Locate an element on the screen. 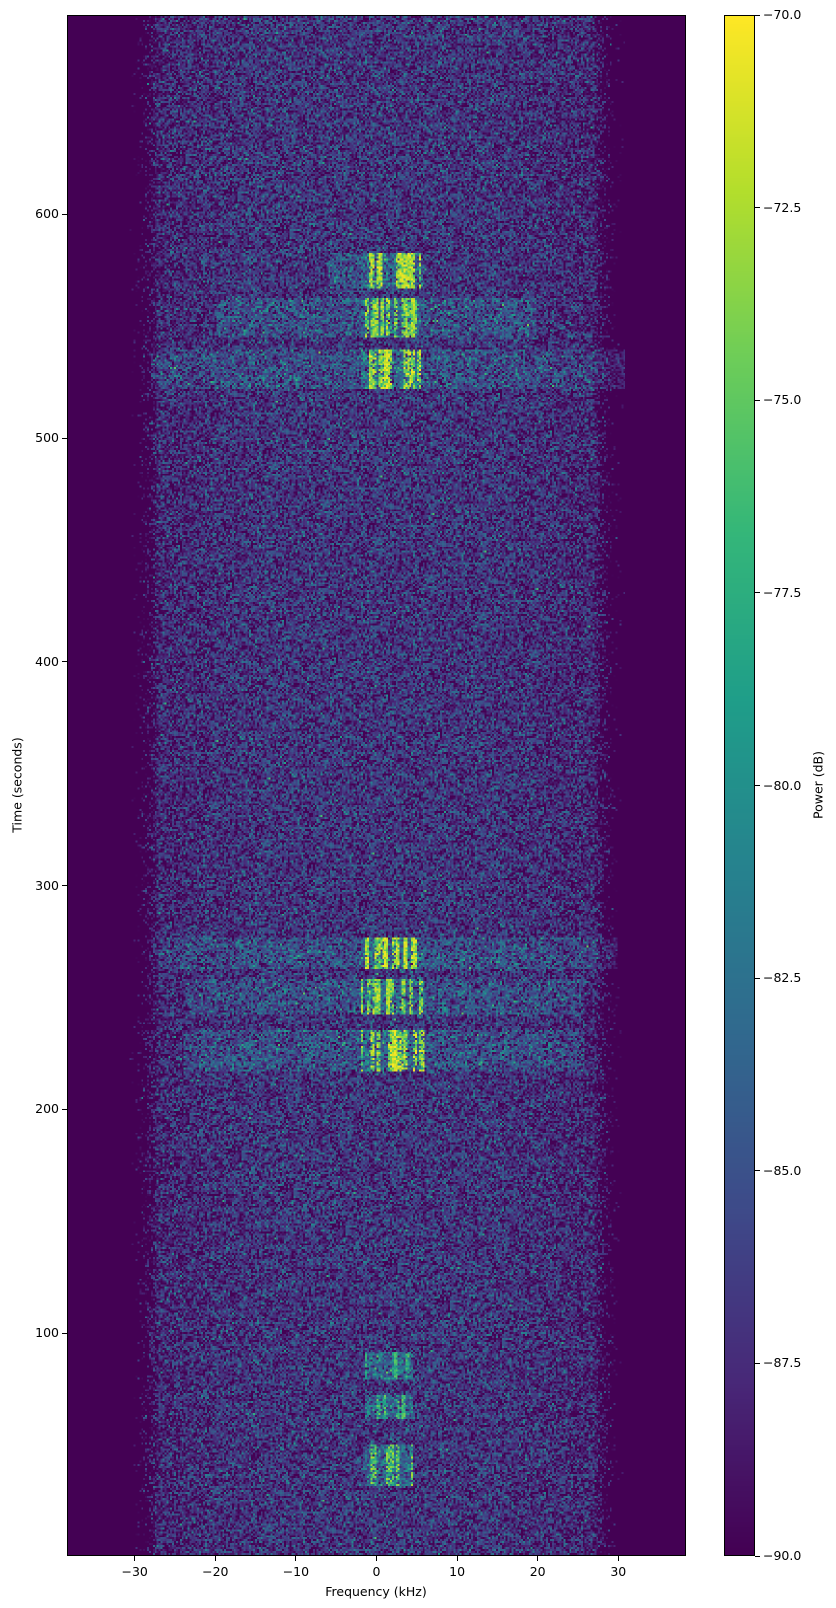 Image resolution: width=836 pixels, height=1608 pixels. colorbar-tick-label: −82.5 is located at coordinates (782, 978).